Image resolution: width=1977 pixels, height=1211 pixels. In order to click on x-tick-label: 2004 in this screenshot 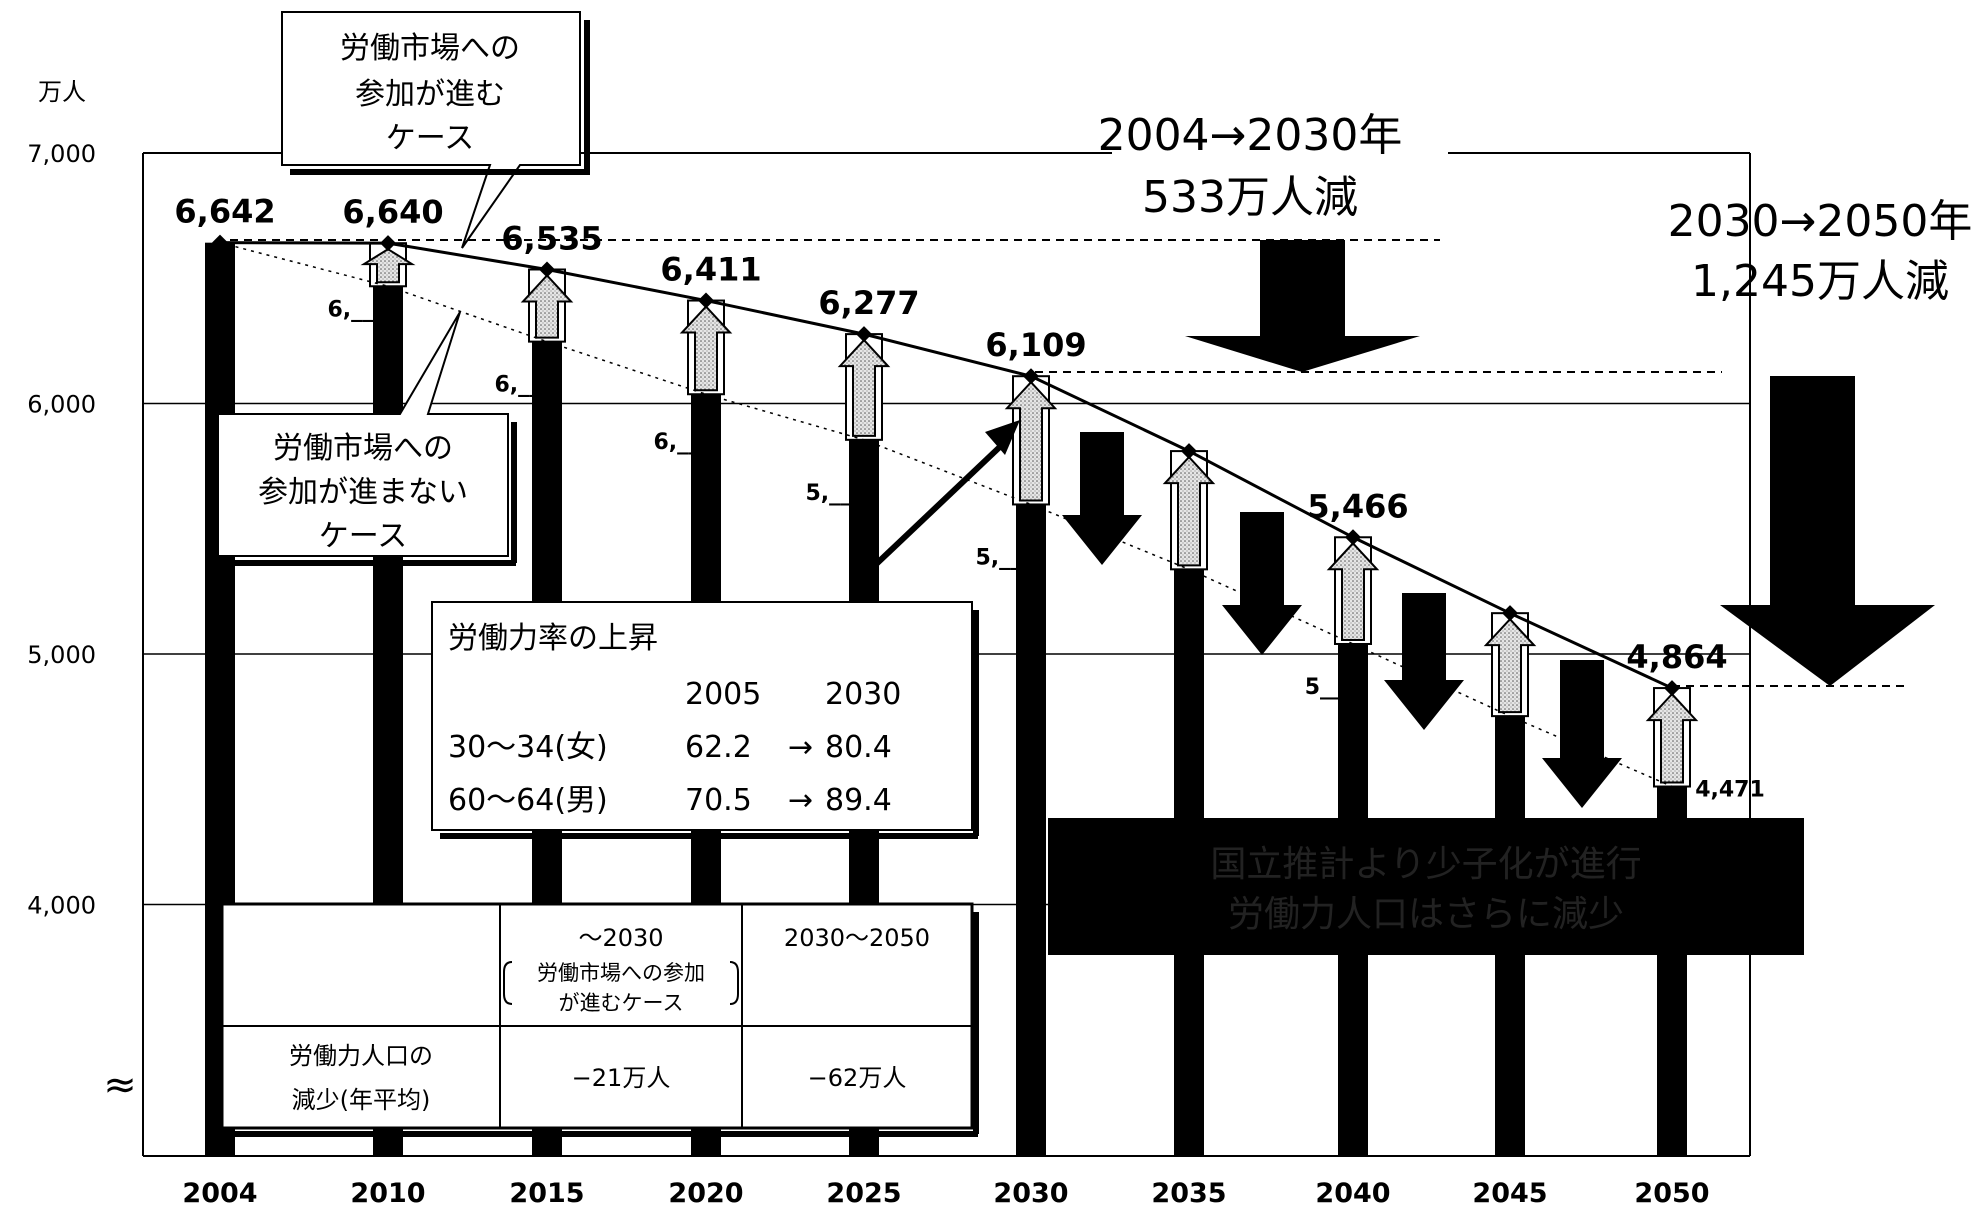, I will do `click(219, 1193)`.